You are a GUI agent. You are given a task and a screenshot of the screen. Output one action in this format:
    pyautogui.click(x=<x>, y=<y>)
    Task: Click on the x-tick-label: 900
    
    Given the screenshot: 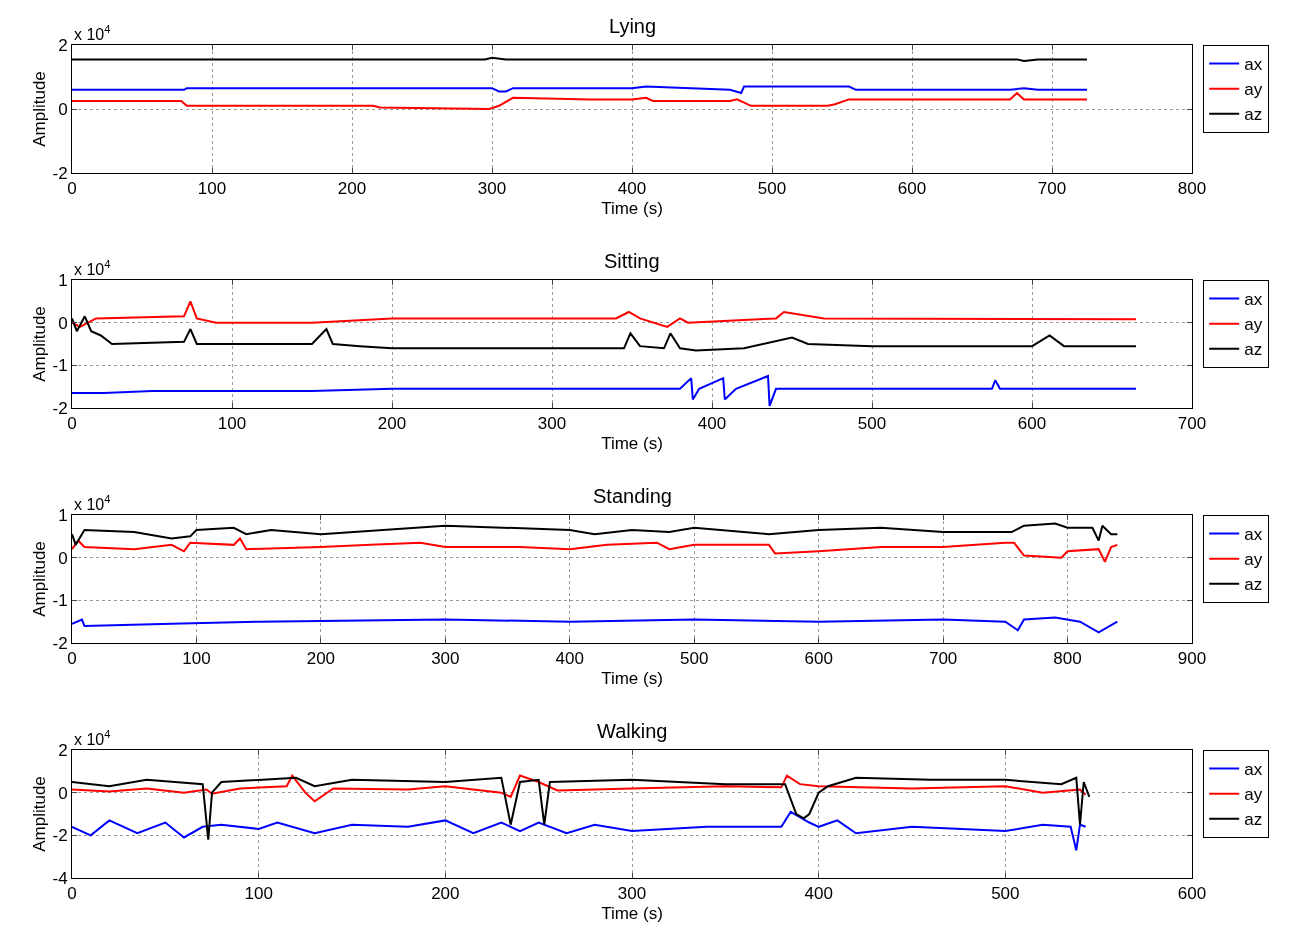 What is the action you would take?
    pyautogui.click(x=1192, y=659)
    